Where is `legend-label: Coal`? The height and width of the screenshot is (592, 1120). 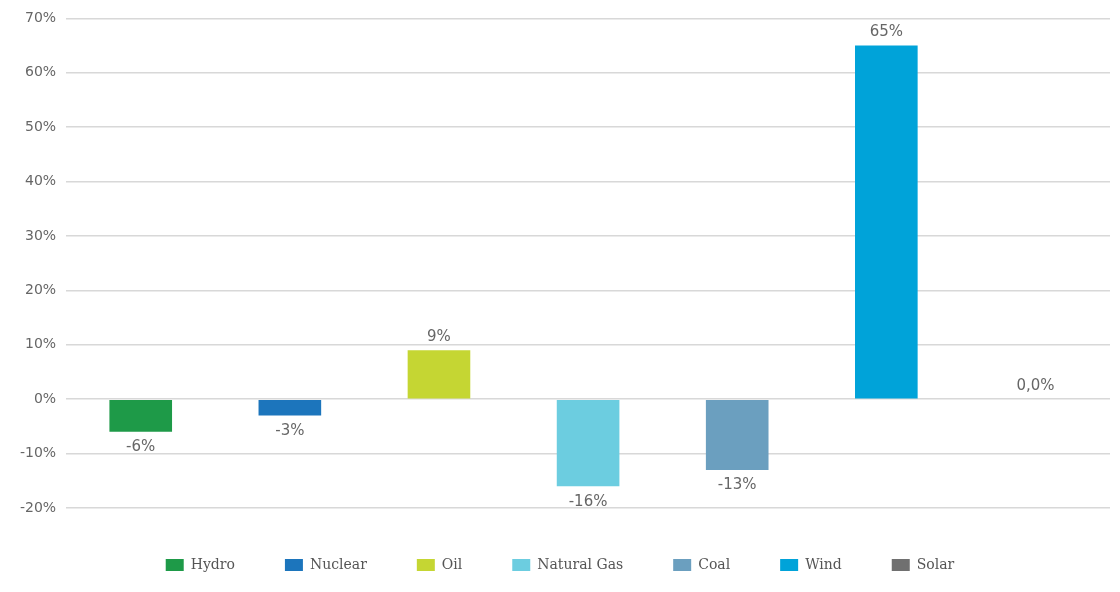 legend-label: Coal is located at coordinates (714, 563).